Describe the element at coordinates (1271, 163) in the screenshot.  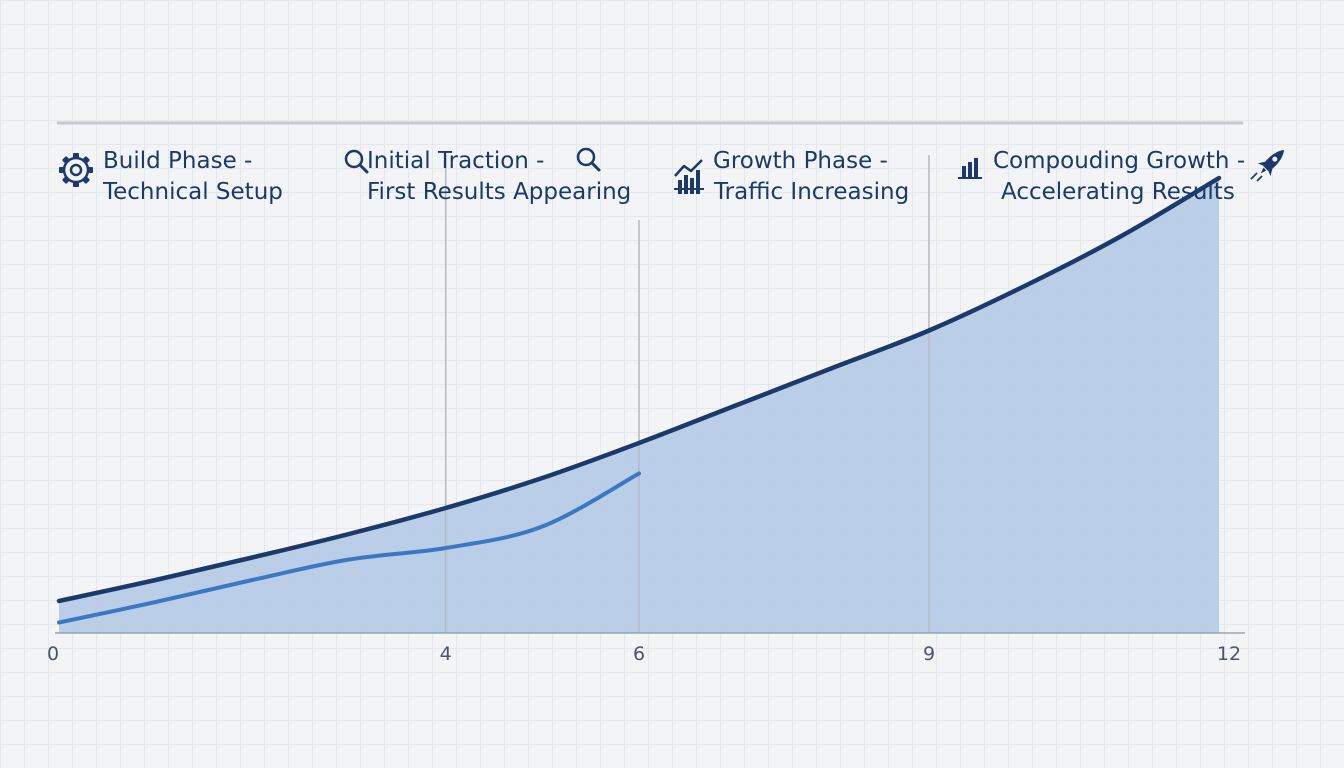
I see `rocket-icon` at that location.